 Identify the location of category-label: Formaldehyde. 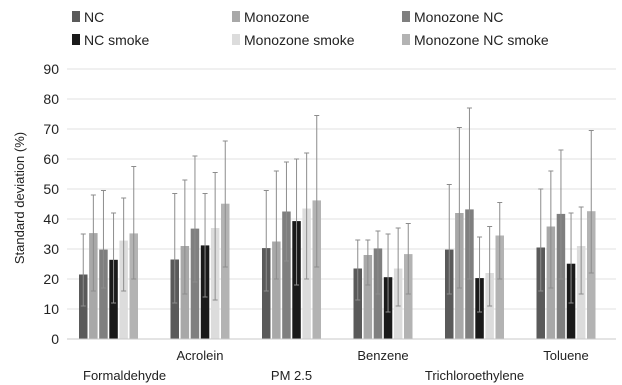
(124, 375).